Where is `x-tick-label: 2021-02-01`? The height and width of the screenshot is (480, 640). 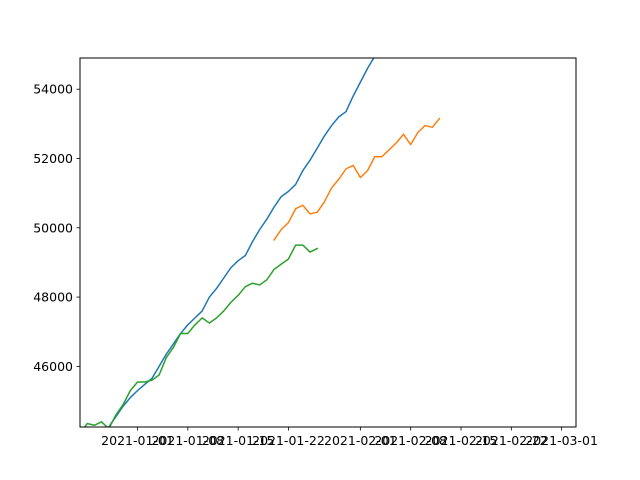 x-tick-label: 2021-02-01 is located at coordinates (360, 440).